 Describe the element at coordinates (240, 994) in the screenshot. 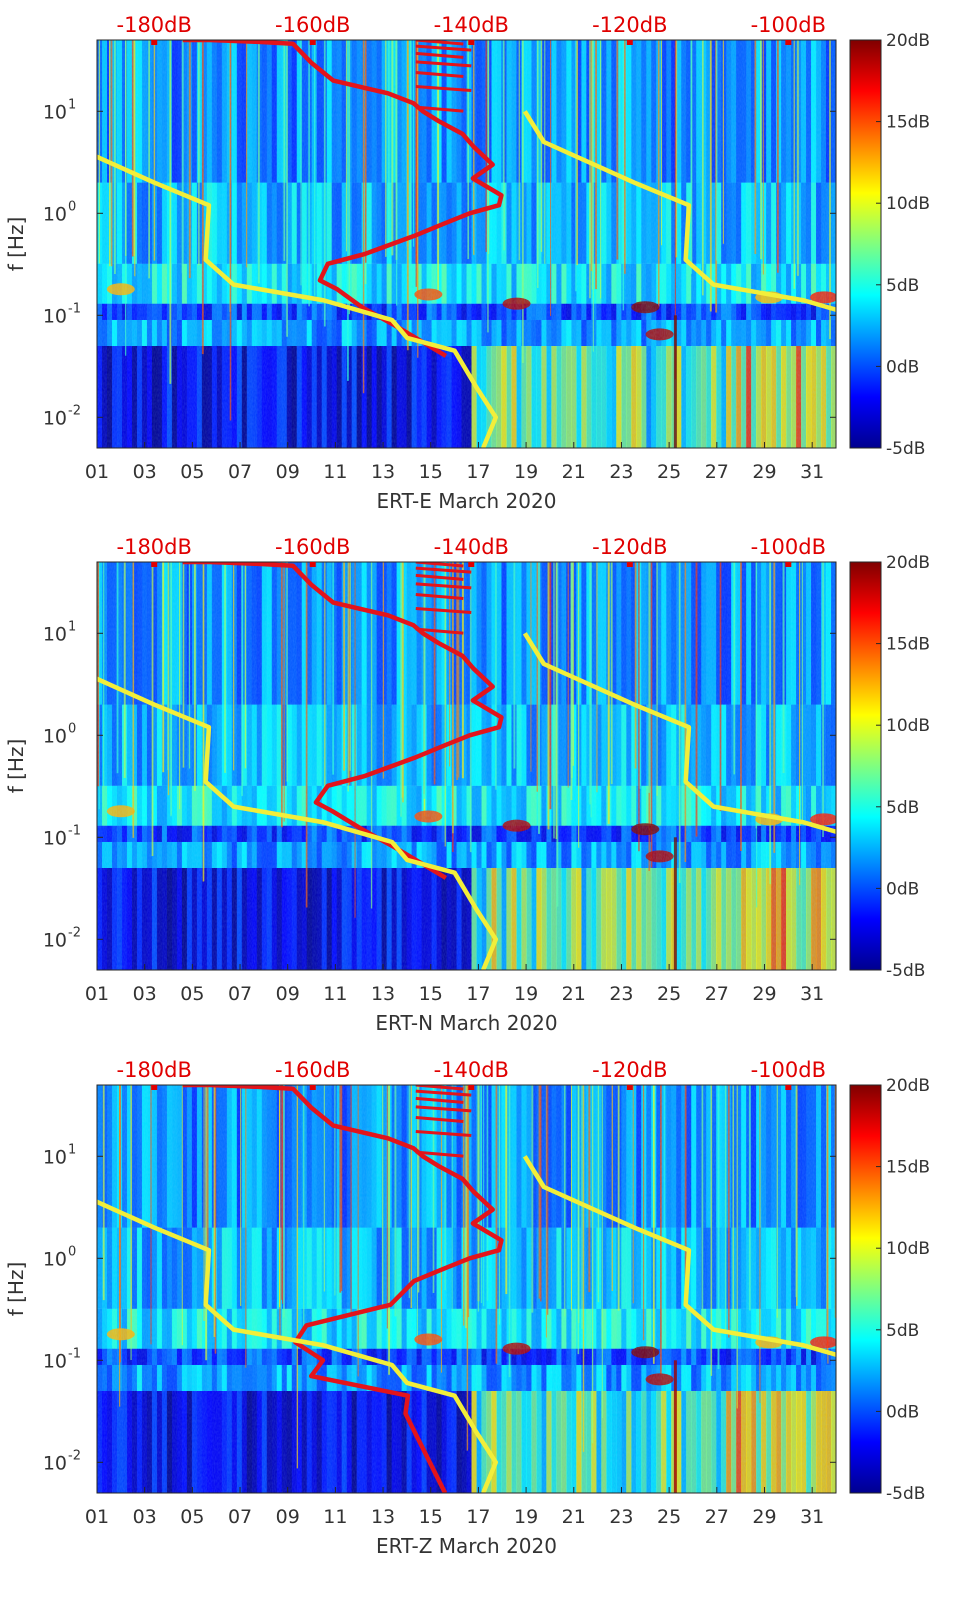

I see `x-tick-label: 07` at that location.